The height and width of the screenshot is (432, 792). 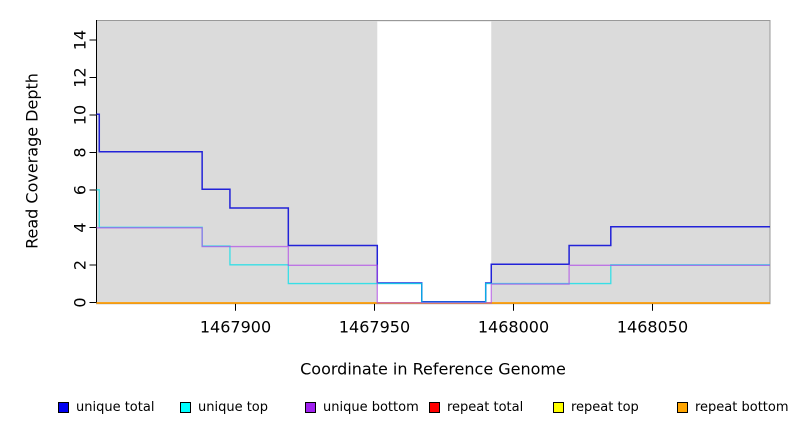 I want to click on x-tick-label: 1468050, so click(x=652, y=327).